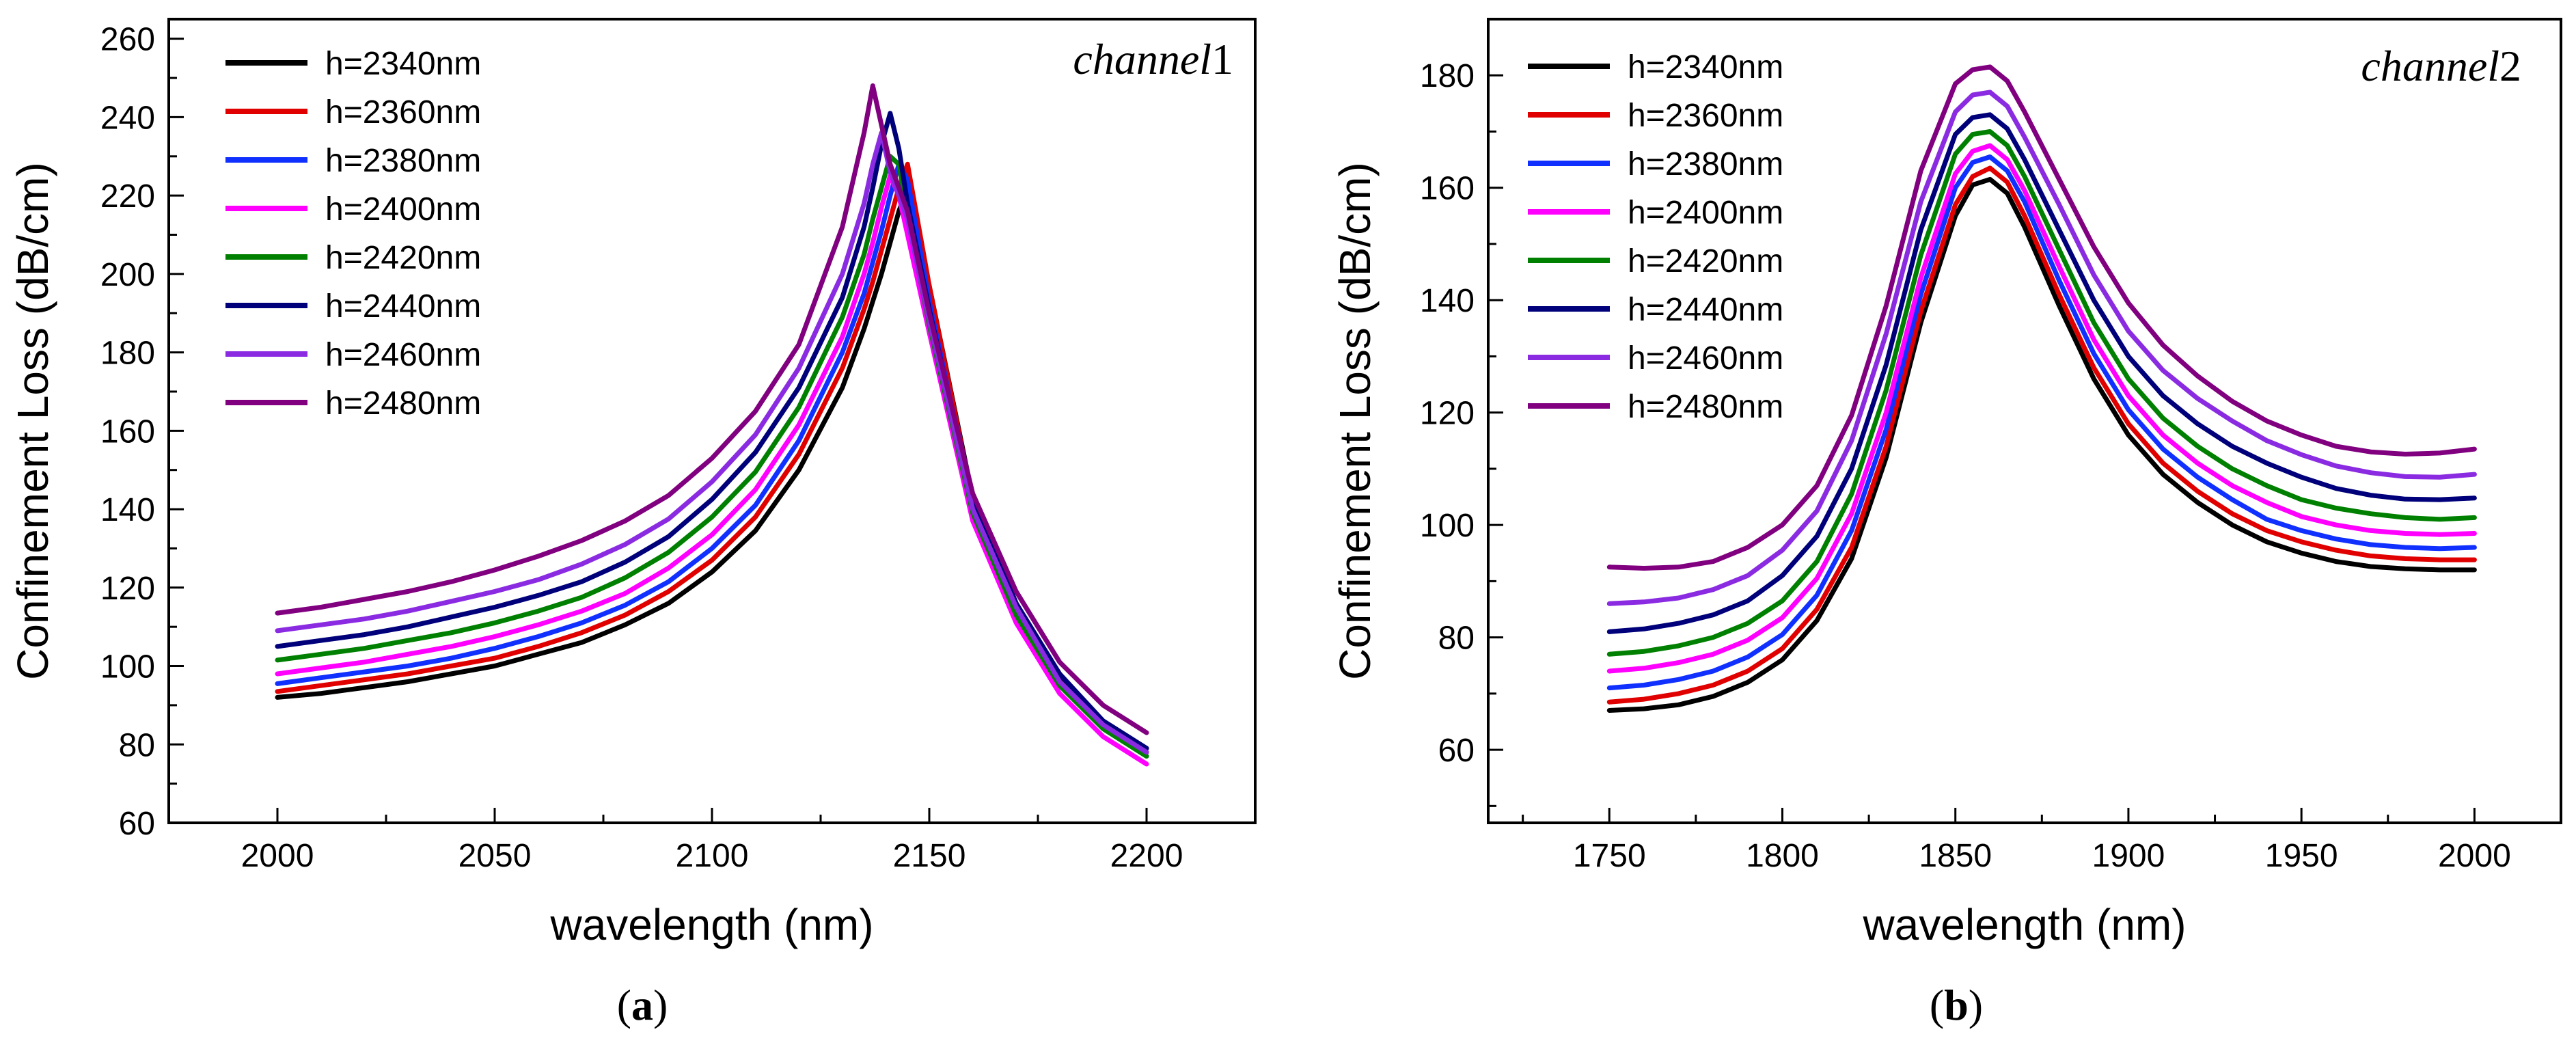 The image size is (2576, 1047). I want to click on x-tick-label: 1750, so click(1609, 856).